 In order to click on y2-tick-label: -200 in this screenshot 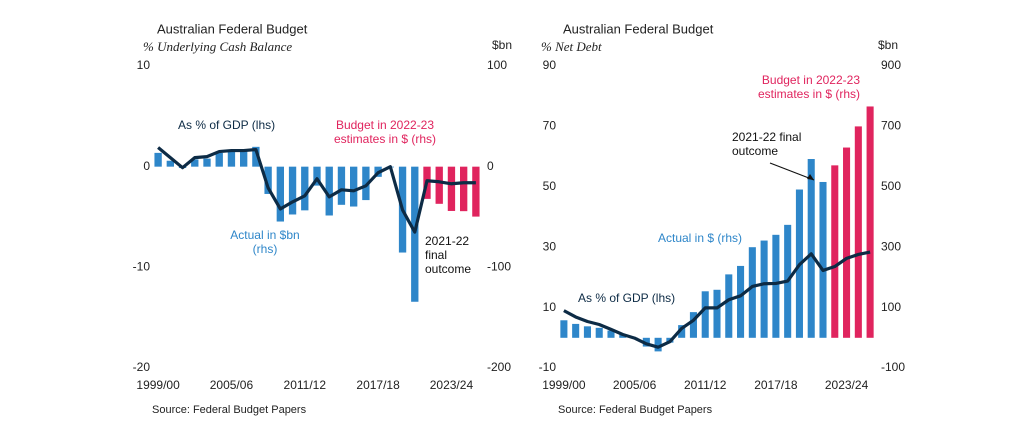, I will do `click(499, 367)`.